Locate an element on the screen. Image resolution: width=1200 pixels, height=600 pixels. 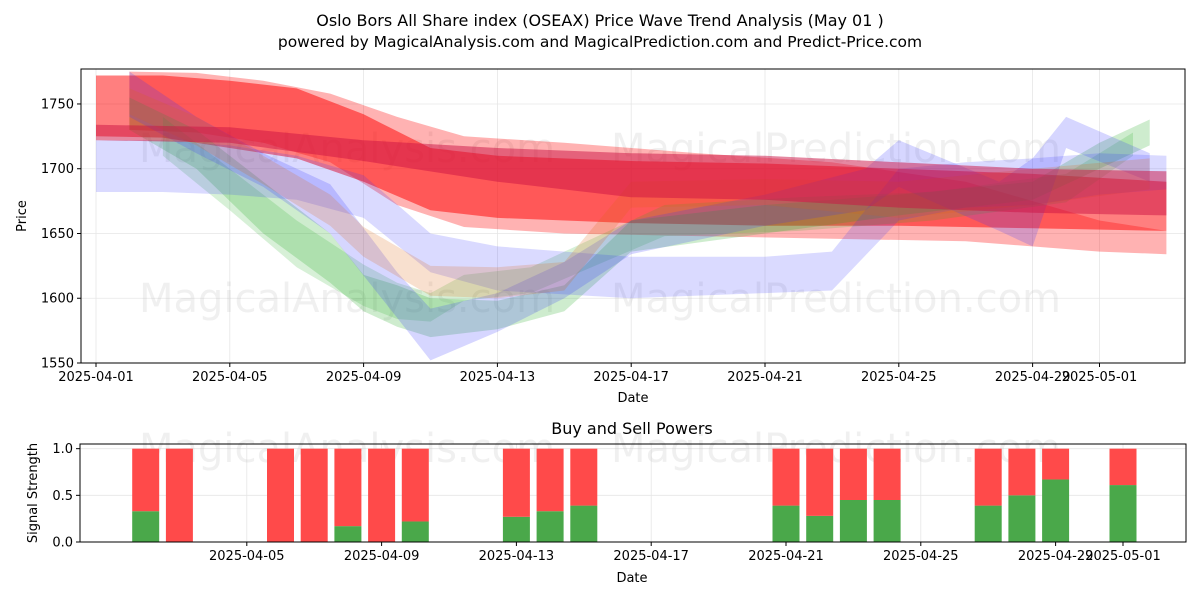
main-ytick-label-4: 1750 is located at coordinates (57, 104).